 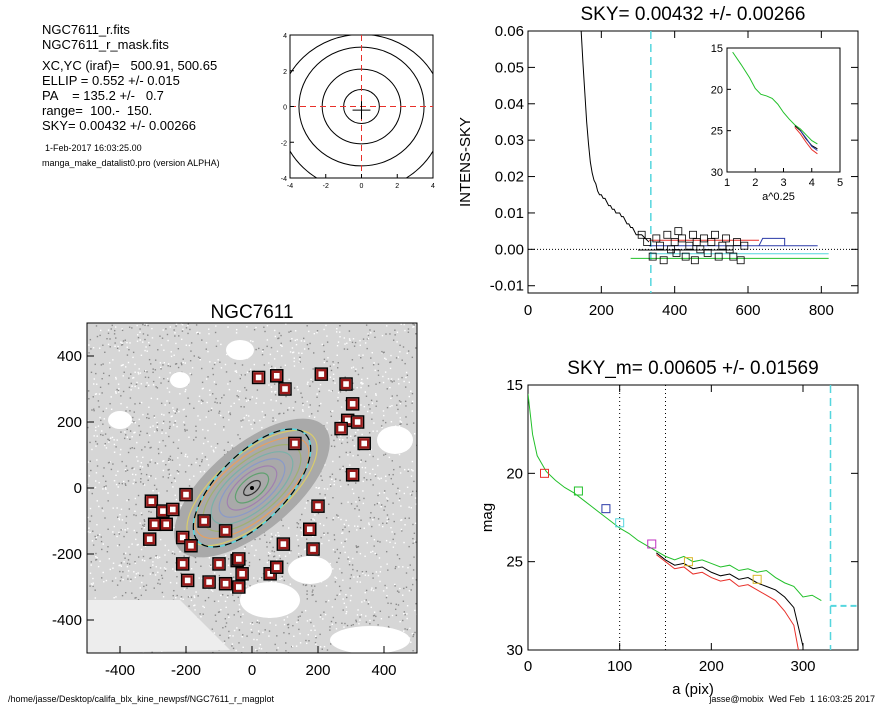 I want to click on x-tick-label: 400, so click(x=674, y=310).